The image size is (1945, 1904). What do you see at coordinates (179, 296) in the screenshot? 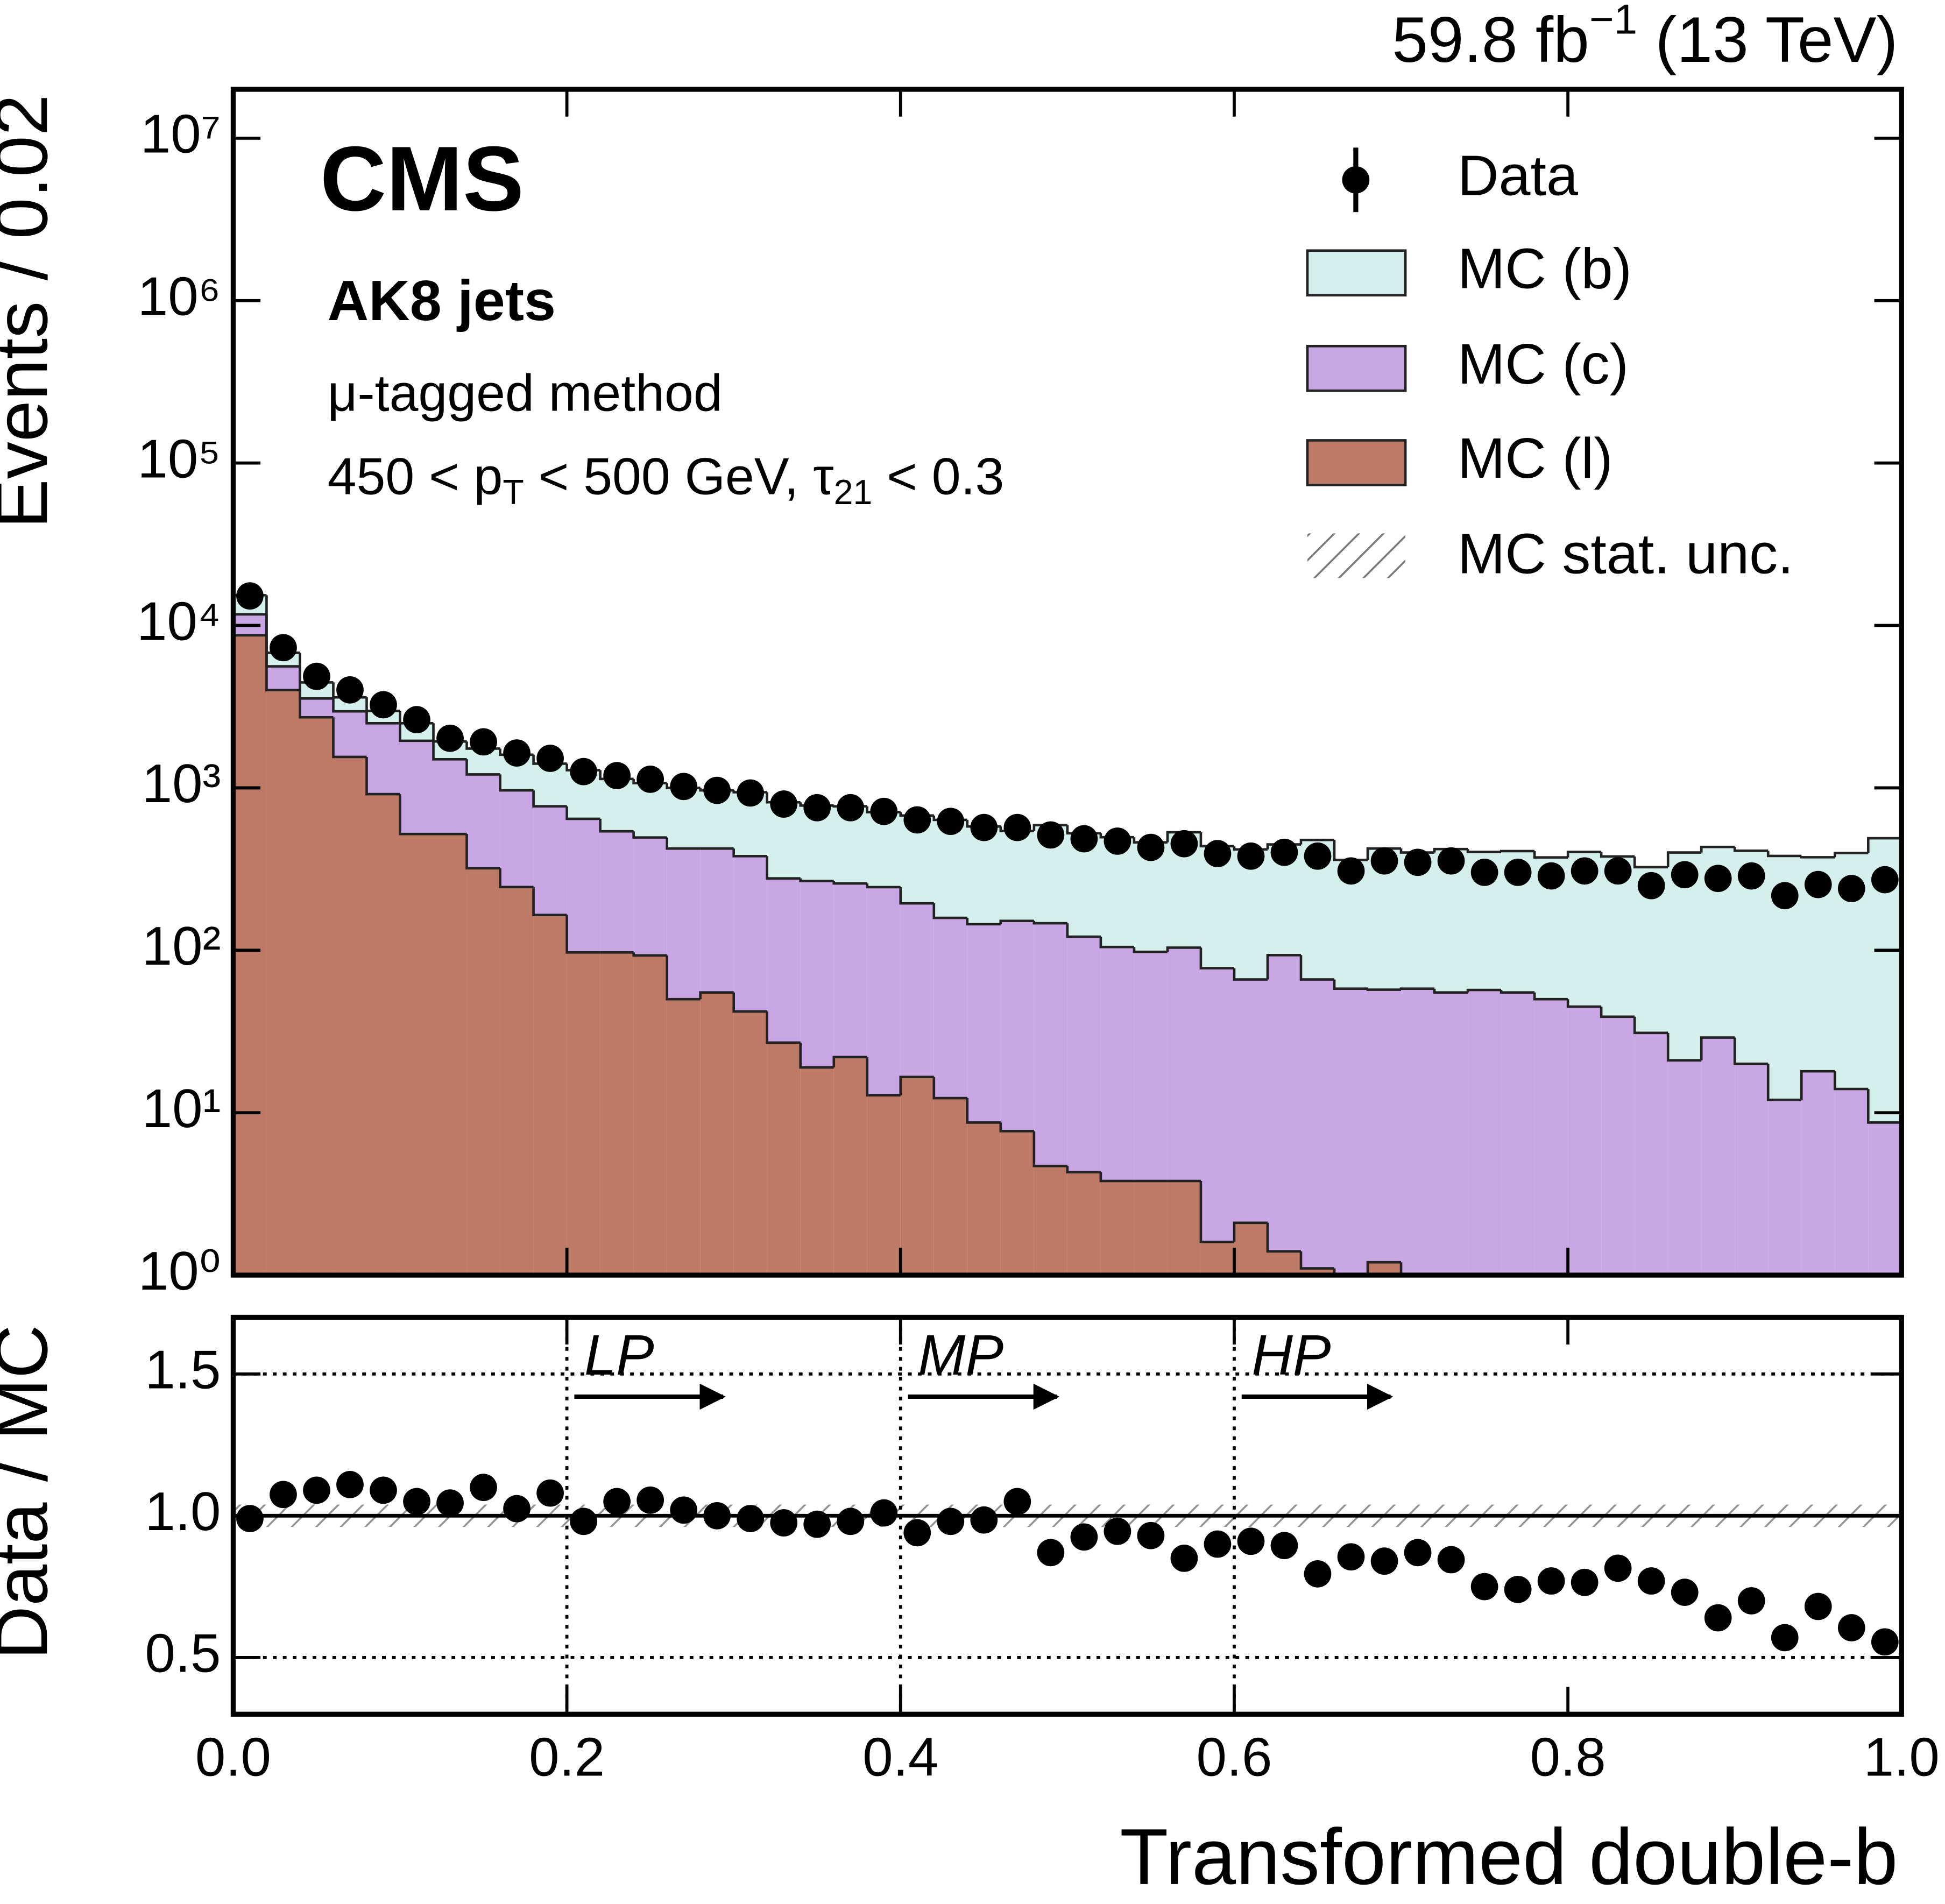
I see `y-tick-label: 10⁶` at bounding box center [179, 296].